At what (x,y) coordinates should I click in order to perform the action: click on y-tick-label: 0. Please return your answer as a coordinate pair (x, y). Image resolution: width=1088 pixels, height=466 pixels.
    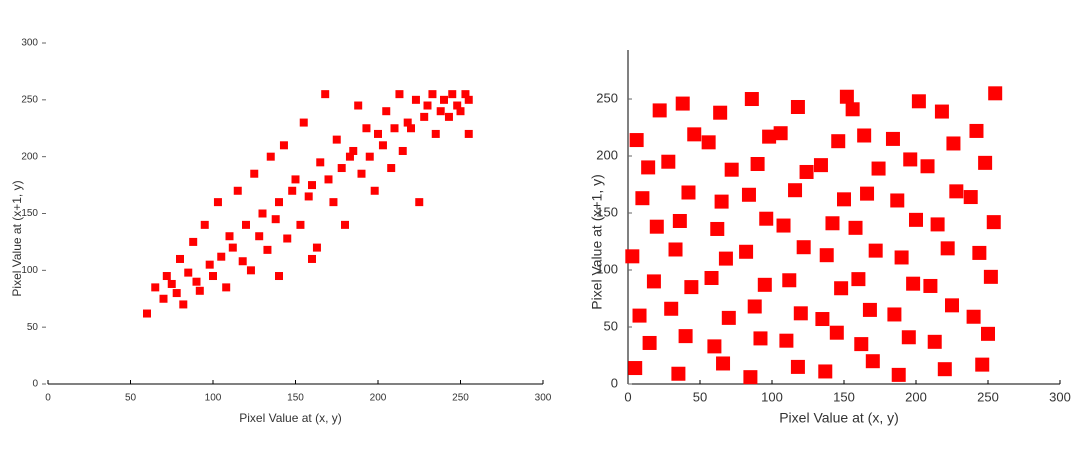
    Looking at the image, I should click on (35, 384).